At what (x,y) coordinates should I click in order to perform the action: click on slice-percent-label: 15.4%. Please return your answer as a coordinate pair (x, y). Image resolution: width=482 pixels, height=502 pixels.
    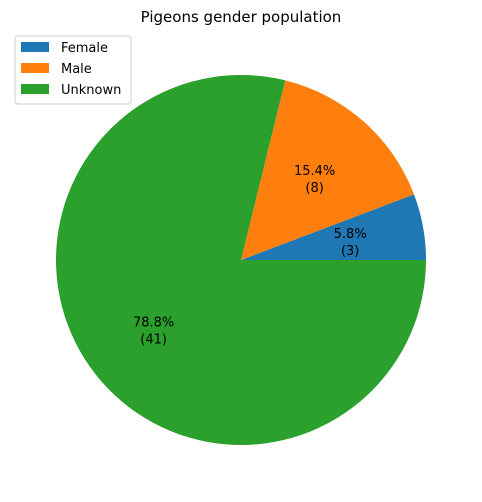
    Looking at the image, I should click on (314, 171).